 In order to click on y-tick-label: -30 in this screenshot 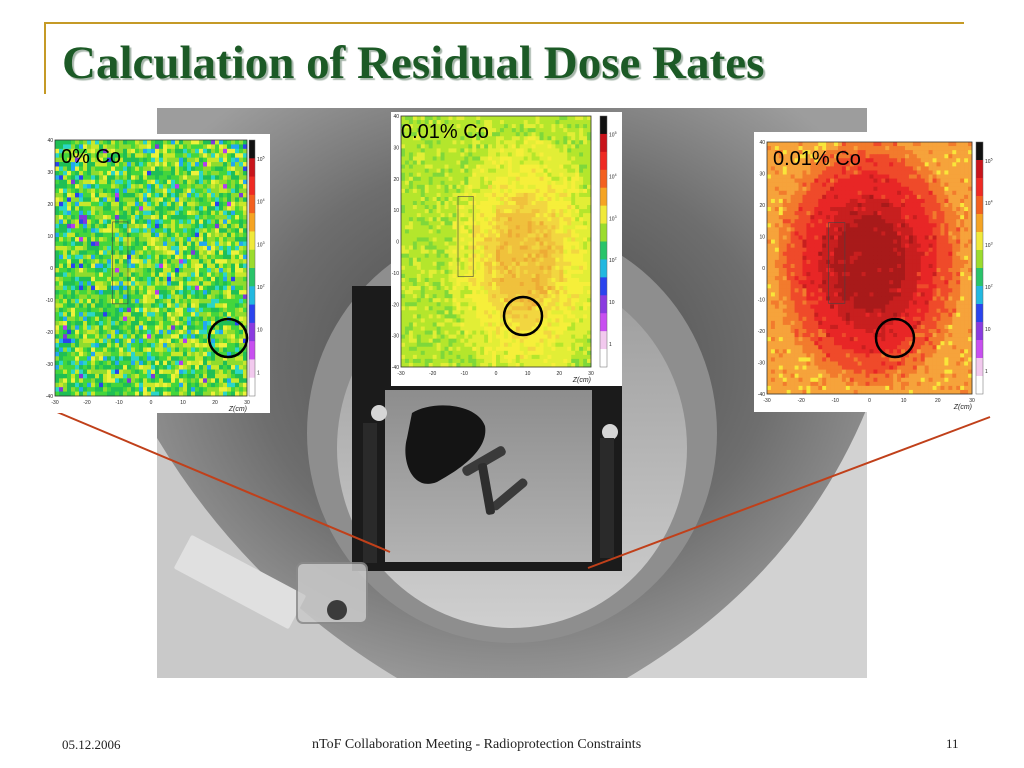, I will do `click(395, 337)`.